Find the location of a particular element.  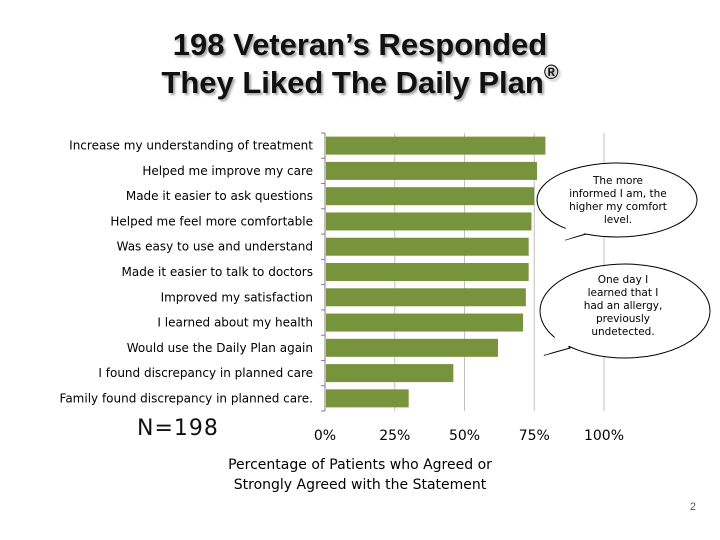

category-label: Was easy to use and understand is located at coordinates (215, 247).